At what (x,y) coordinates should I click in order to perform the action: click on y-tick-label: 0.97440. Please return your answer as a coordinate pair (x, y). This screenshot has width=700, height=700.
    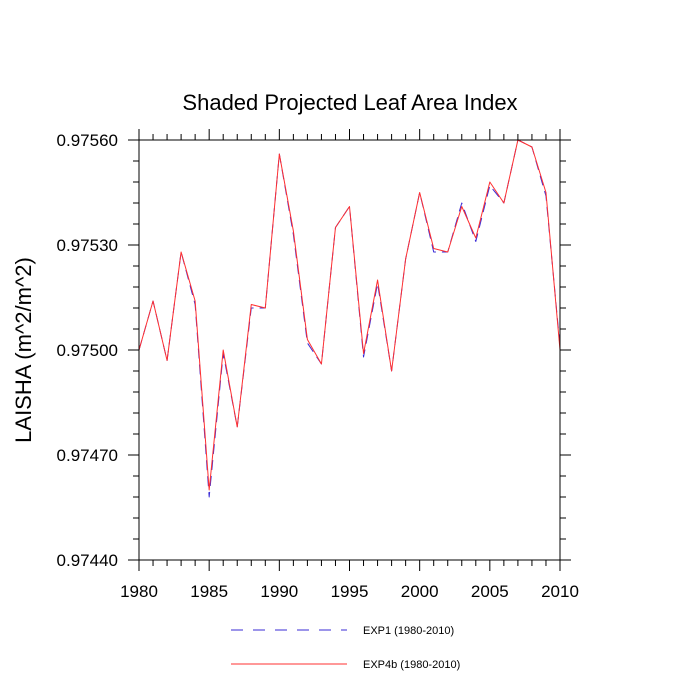
    Looking at the image, I should click on (87, 560).